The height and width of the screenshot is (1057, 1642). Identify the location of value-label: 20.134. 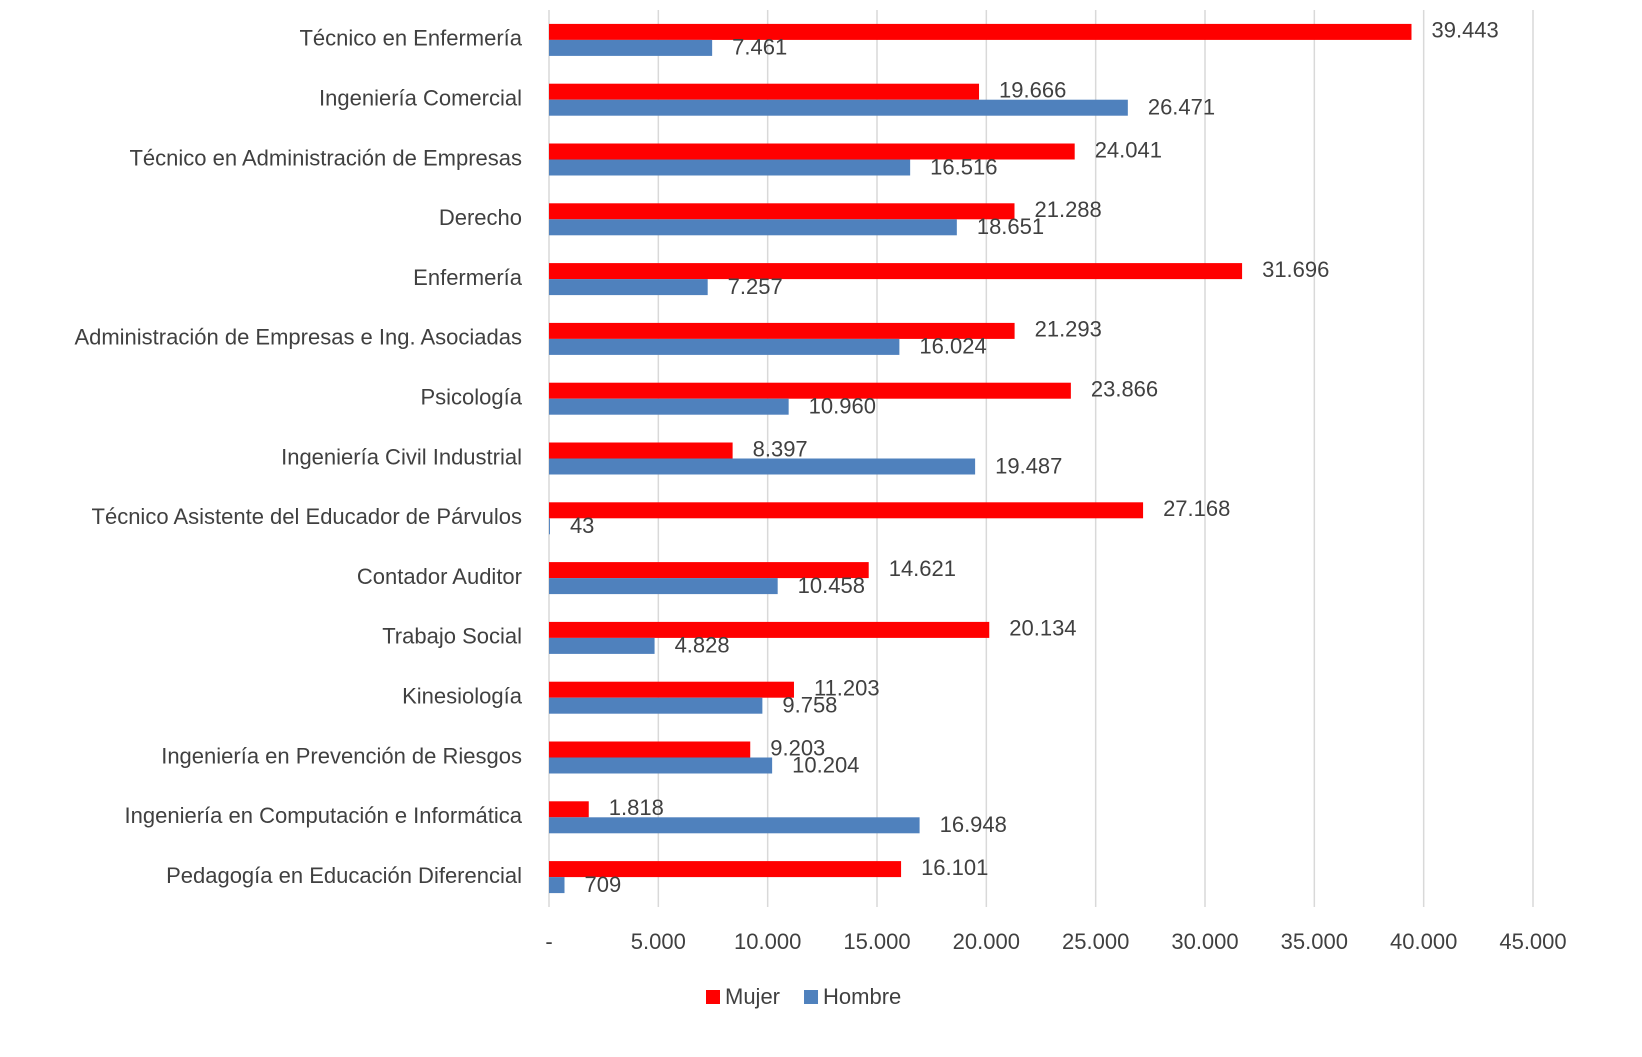
(1042, 628).